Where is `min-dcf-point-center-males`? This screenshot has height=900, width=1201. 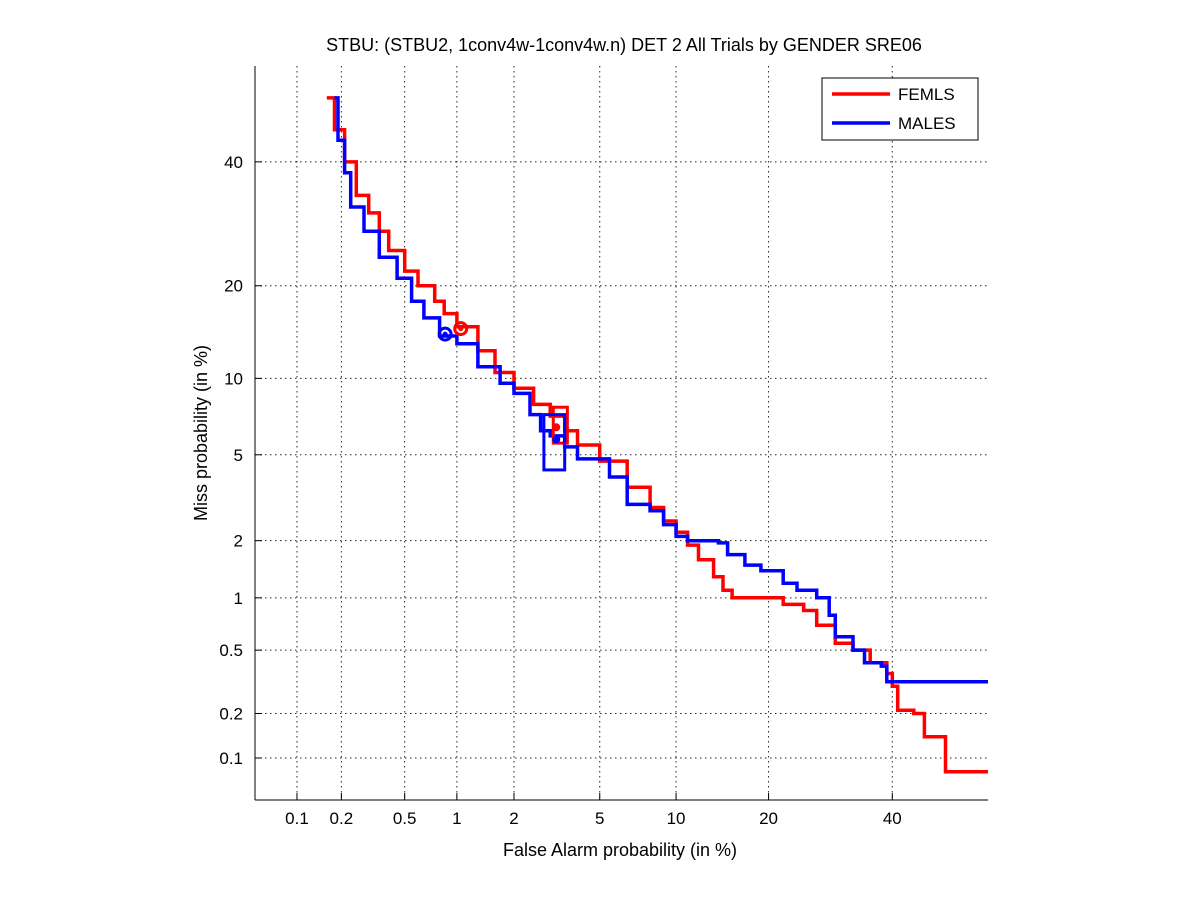
min-dcf-point-center-males is located at coordinates (445, 334).